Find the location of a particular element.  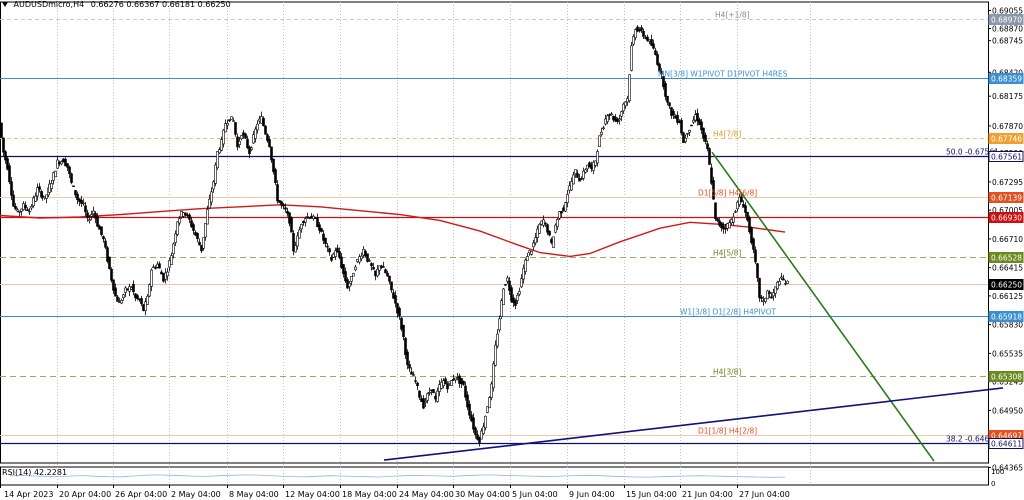

dropdown-triangle-icon is located at coordinates (5, 4).